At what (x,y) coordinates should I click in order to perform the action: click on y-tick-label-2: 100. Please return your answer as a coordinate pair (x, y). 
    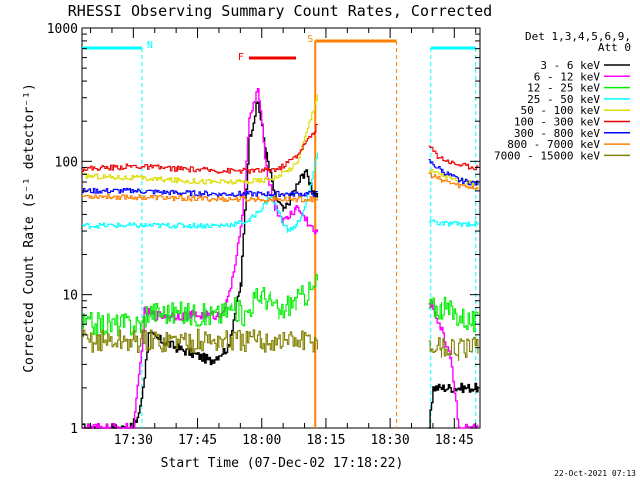
    Looking at the image, I should click on (66, 162).